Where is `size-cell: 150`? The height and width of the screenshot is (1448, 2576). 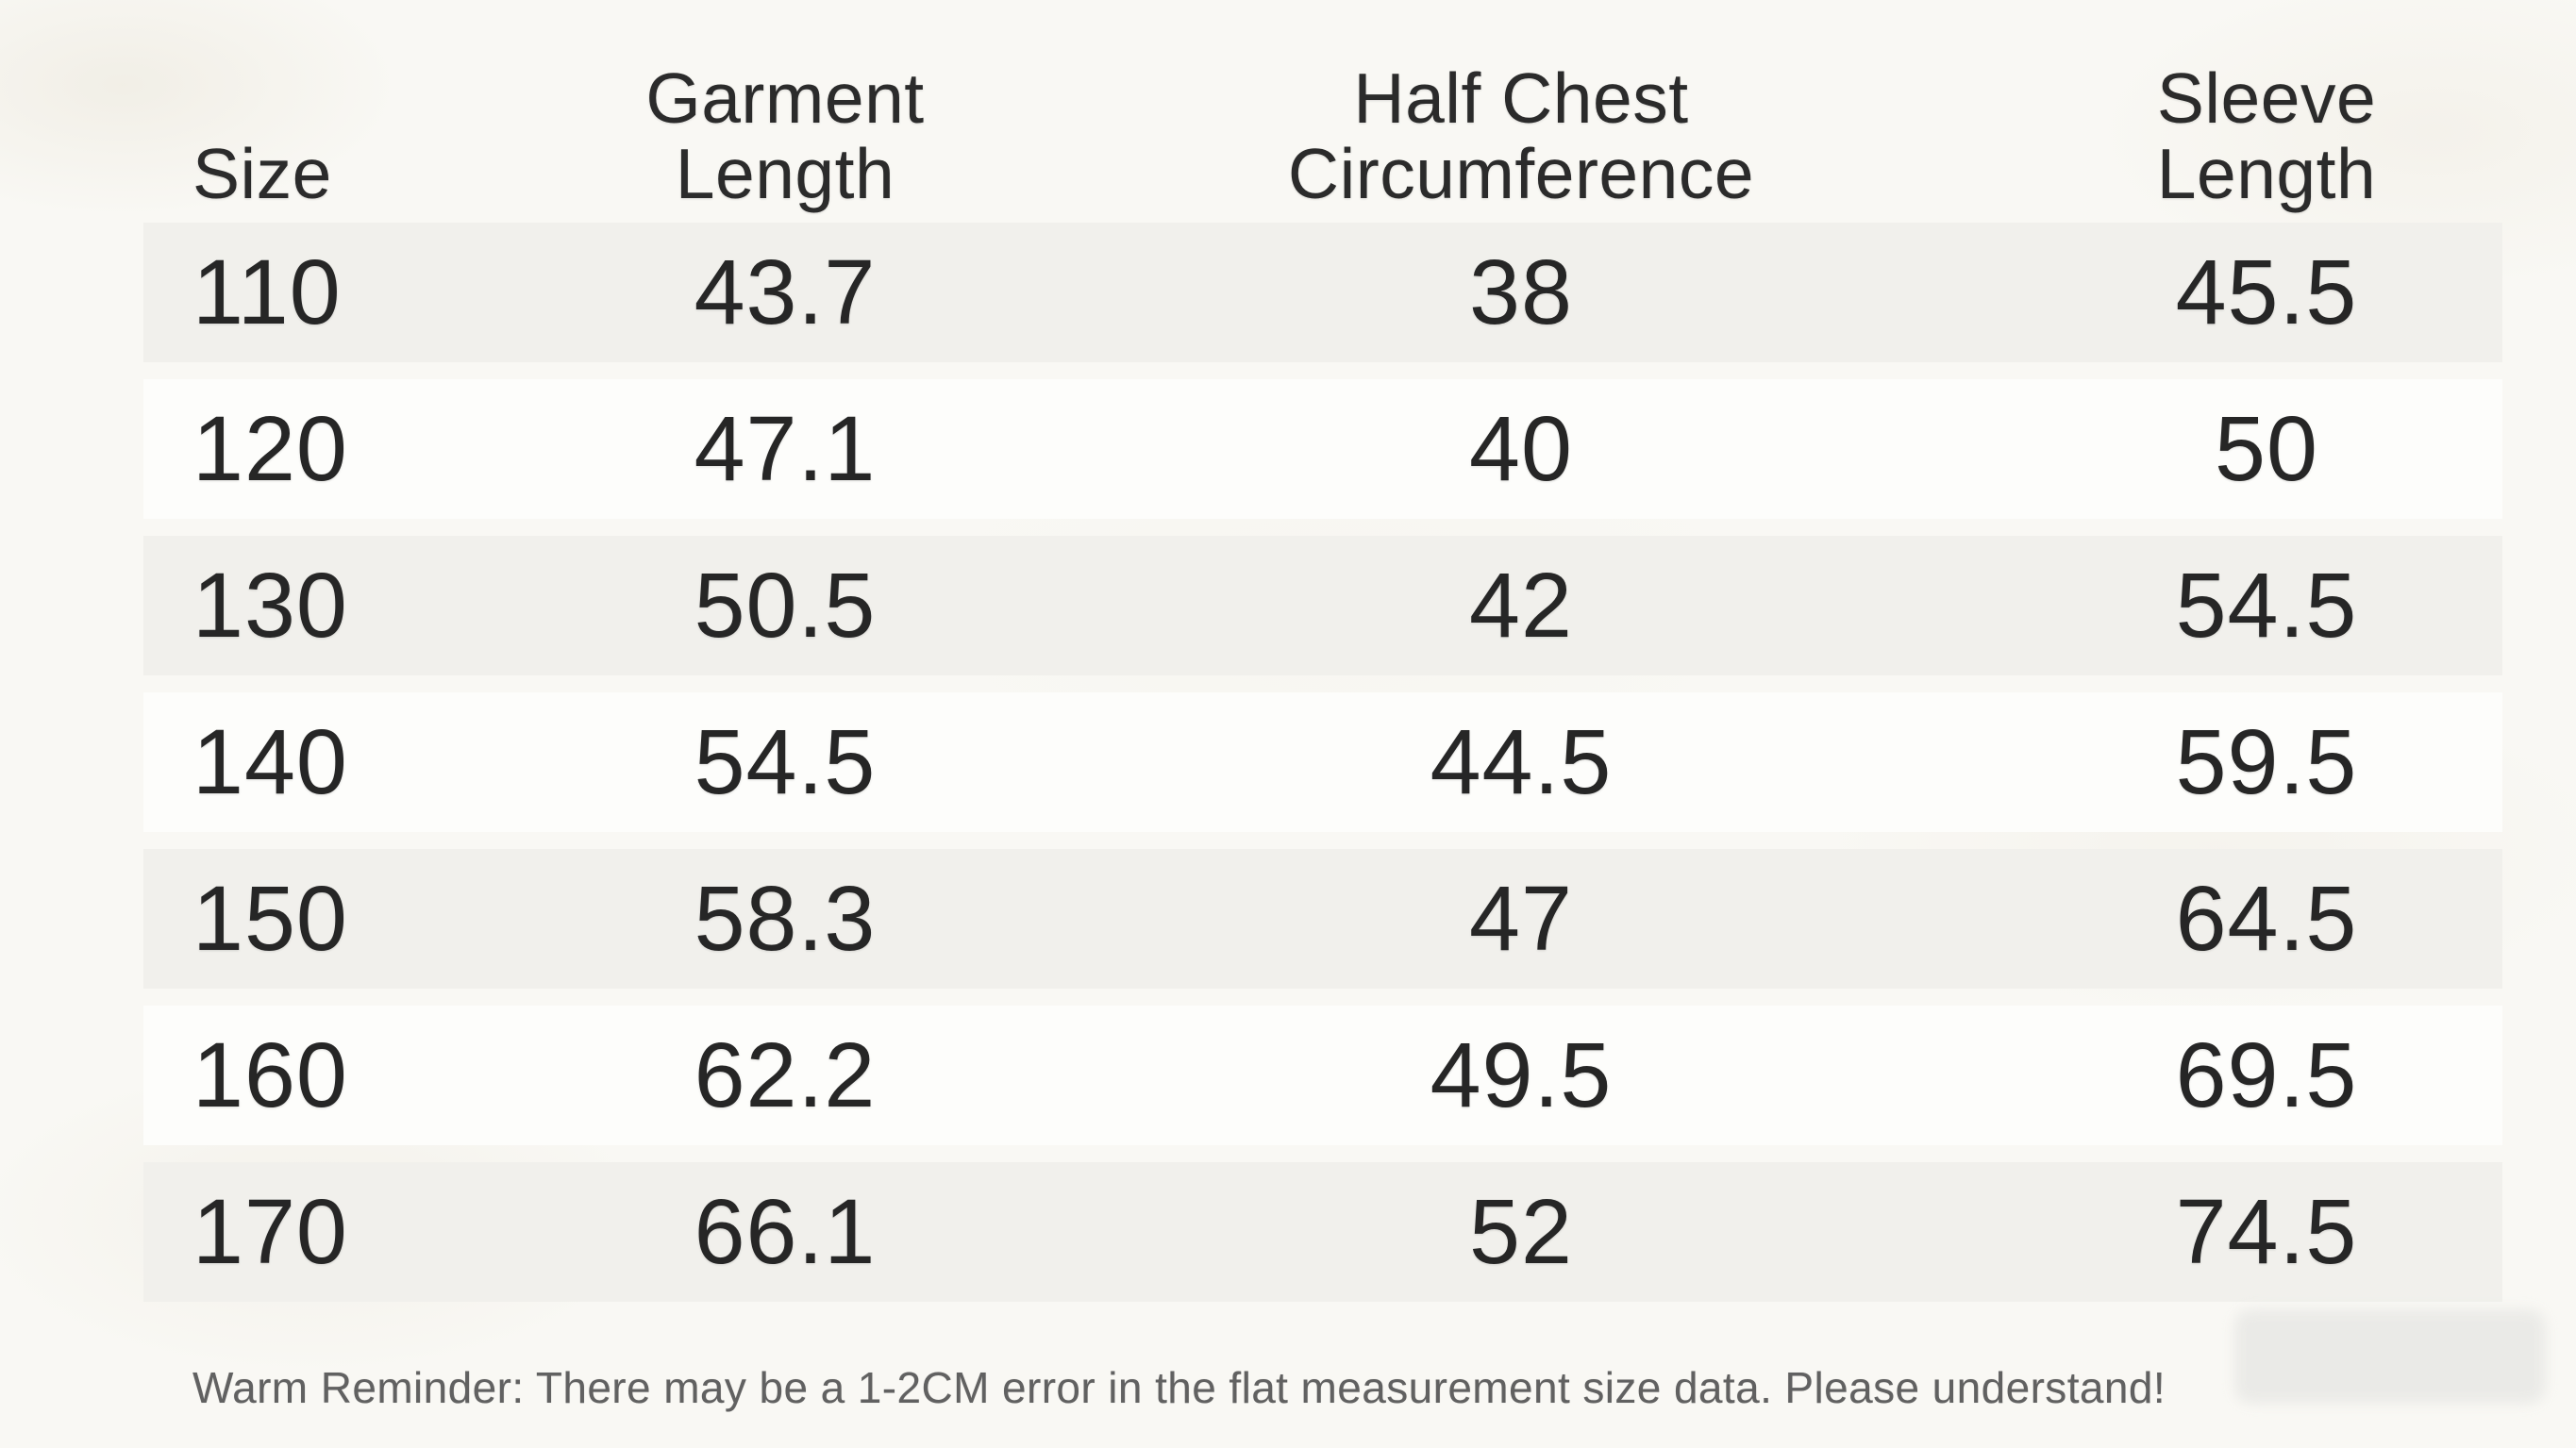
size-cell: 150 is located at coordinates (270, 918).